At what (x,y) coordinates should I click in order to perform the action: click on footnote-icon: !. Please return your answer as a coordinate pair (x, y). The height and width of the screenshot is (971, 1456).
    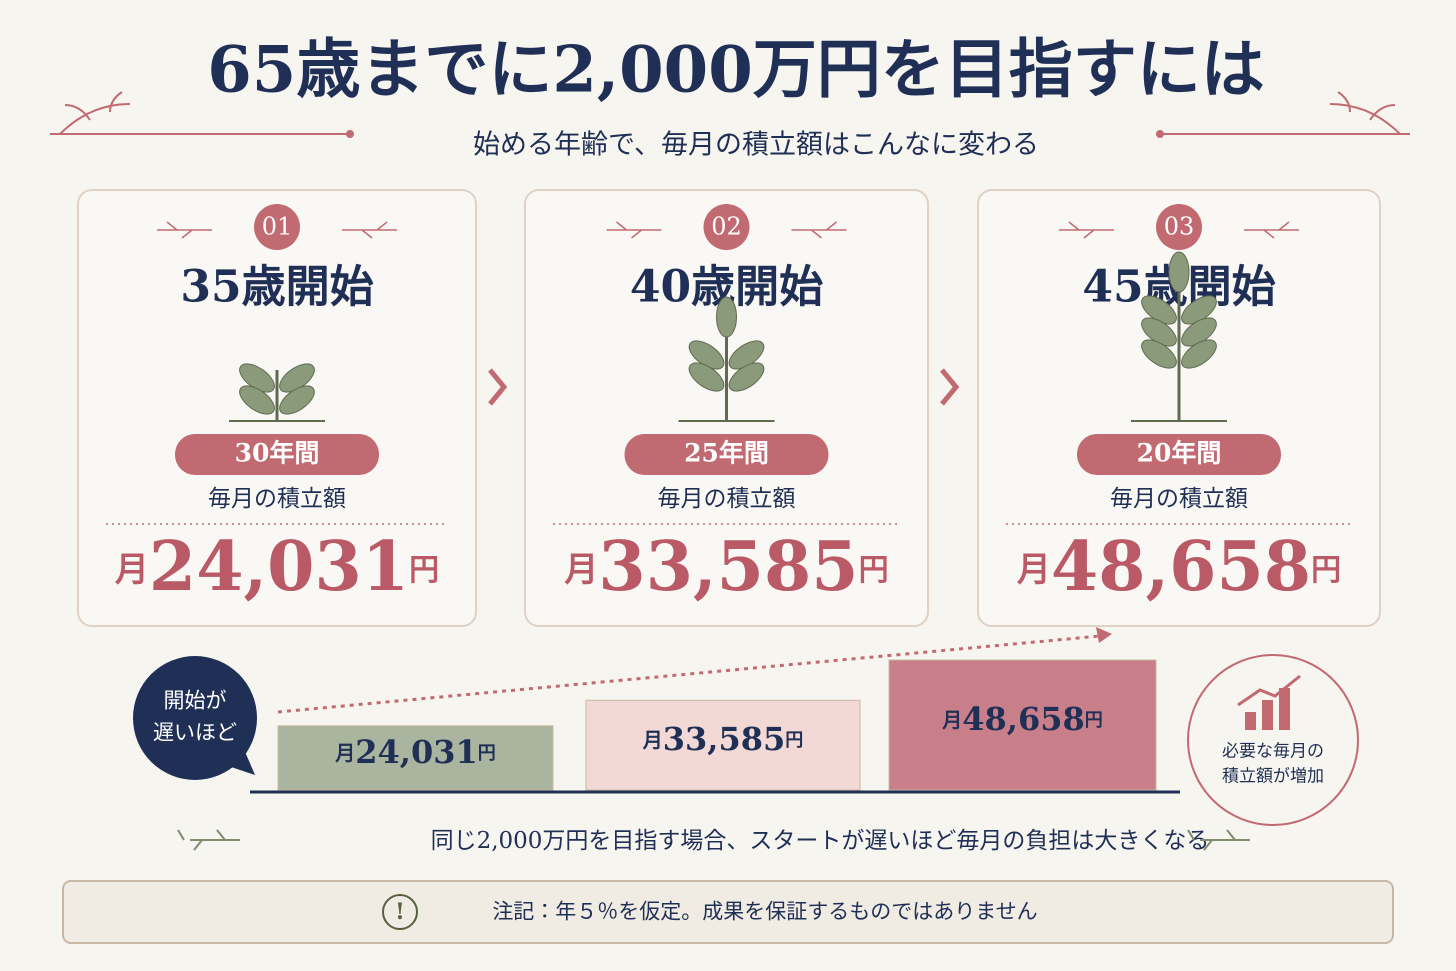
    Looking at the image, I should click on (400, 912).